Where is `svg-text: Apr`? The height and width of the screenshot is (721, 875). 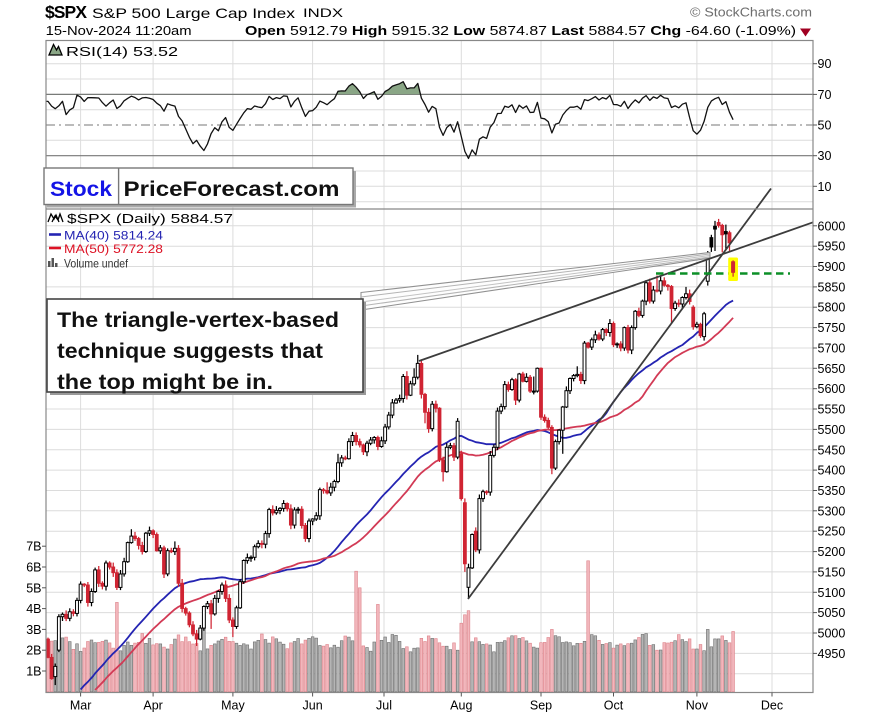 svg-text: Apr is located at coordinates (152, 706).